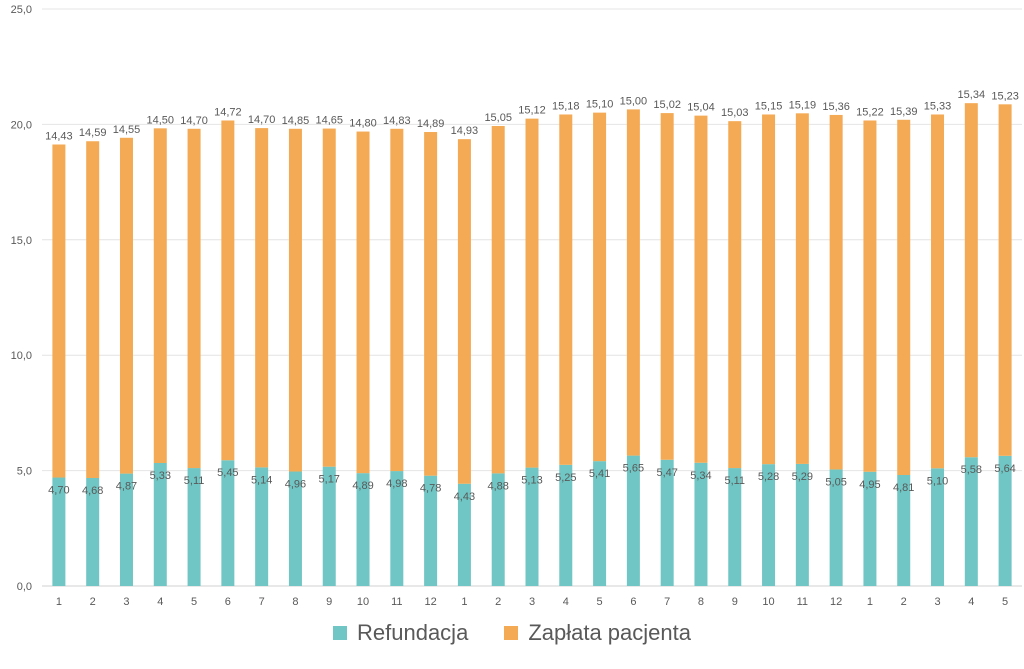  I want to click on data-label-zaplata-pacjenta: 15,10, so click(600, 105).